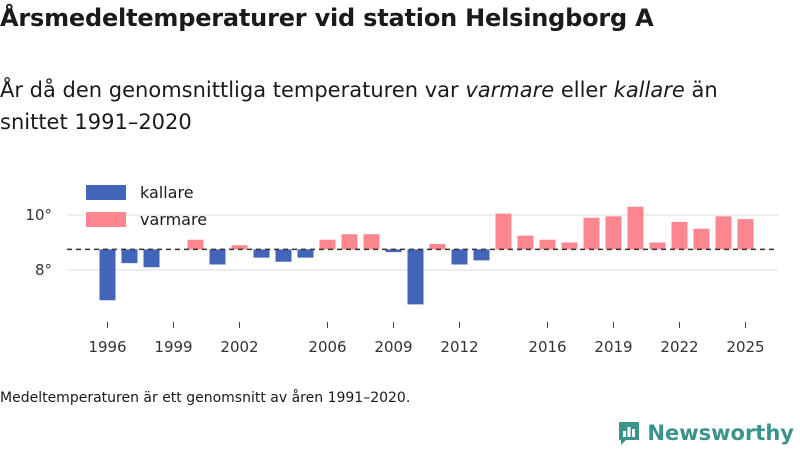 Image resolution: width=800 pixels, height=450 pixels. I want to click on bar-1997, so click(129, 256).